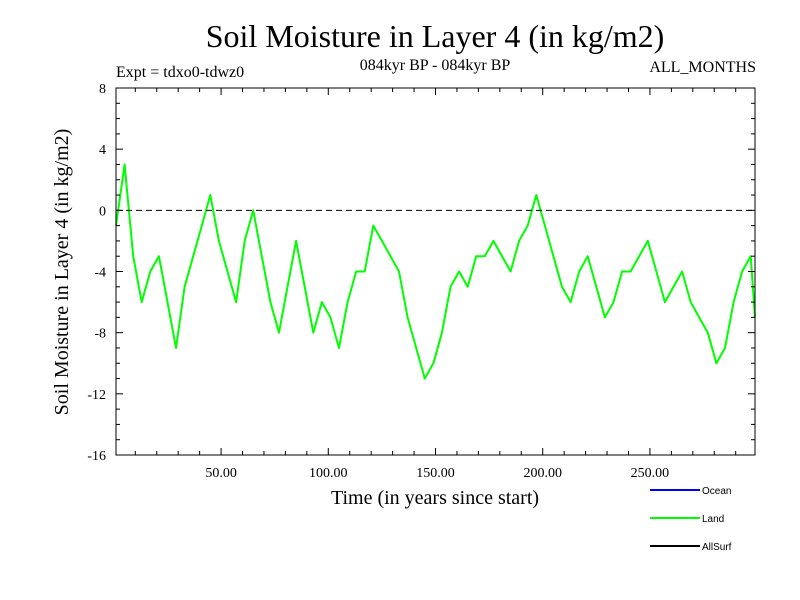 This screenshot has height=600, width=800. I want to click on x-tick-label: 250.00, so click(650, 473).